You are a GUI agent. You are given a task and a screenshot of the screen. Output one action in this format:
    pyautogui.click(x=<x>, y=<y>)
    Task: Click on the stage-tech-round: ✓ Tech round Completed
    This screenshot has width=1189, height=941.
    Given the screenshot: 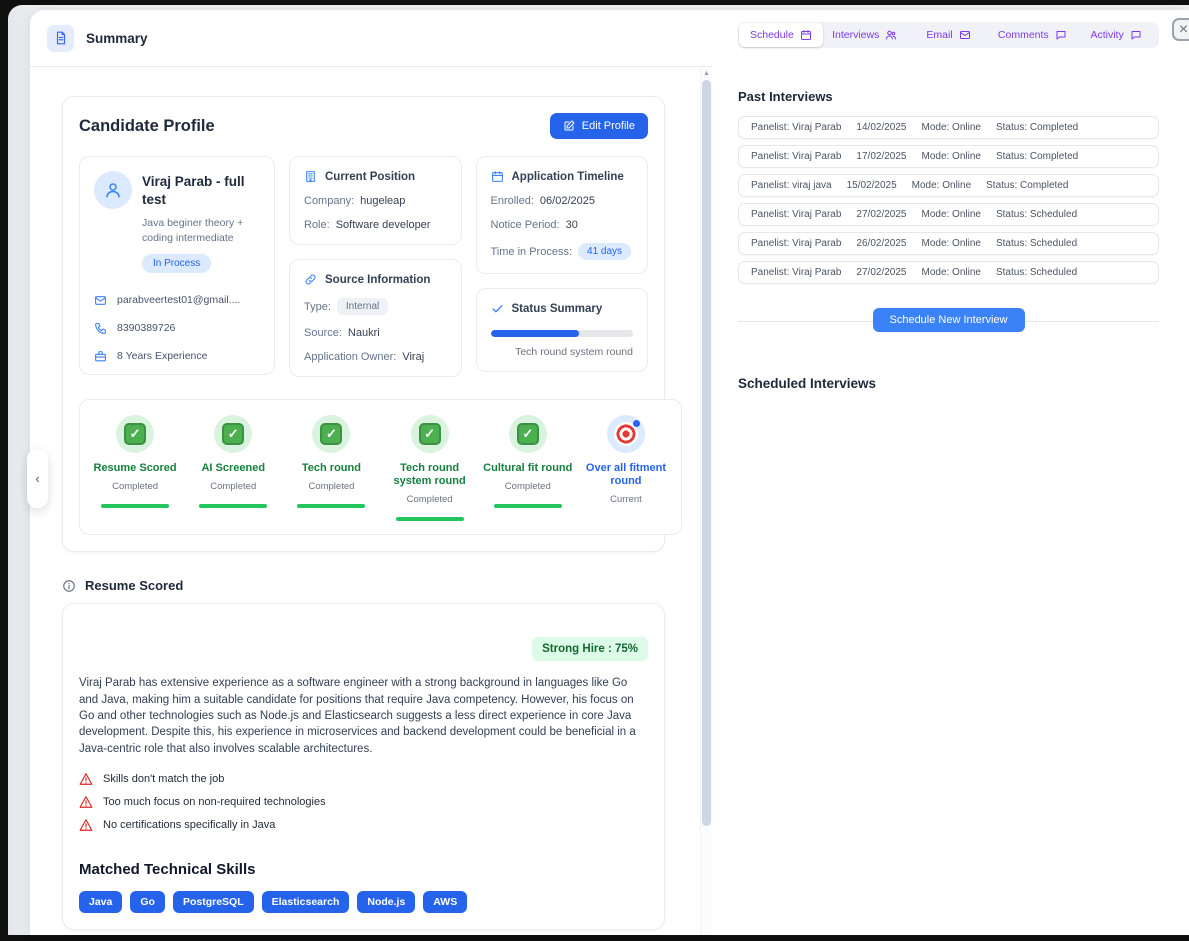 What is the action you would take?
    pyautogui.click(x=331, y=468)
    